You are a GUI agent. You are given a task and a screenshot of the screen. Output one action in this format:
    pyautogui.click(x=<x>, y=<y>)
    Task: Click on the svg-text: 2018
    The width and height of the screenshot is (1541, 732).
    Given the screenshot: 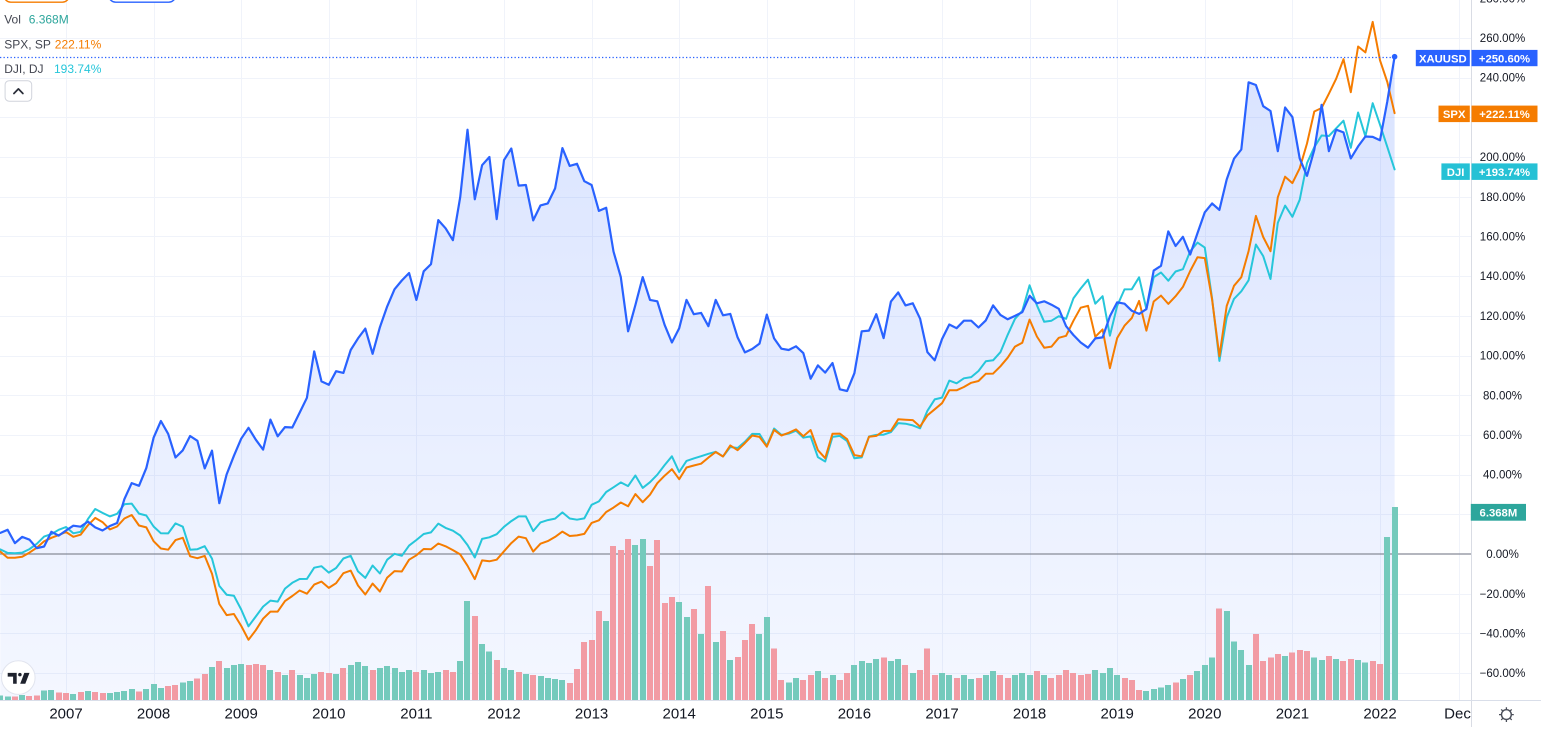 What is the action you would take?
    pyautogui.click(x=1029, y=714)
    